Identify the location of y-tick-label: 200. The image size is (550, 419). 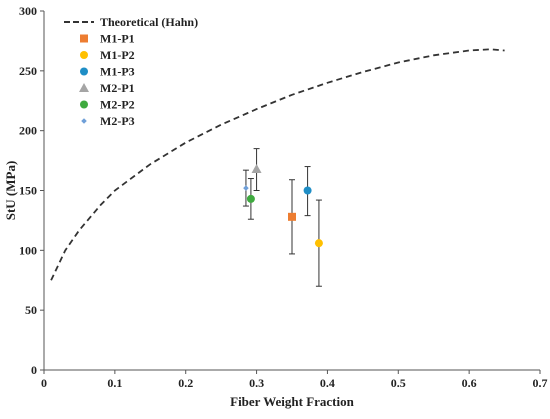
(28, 131).